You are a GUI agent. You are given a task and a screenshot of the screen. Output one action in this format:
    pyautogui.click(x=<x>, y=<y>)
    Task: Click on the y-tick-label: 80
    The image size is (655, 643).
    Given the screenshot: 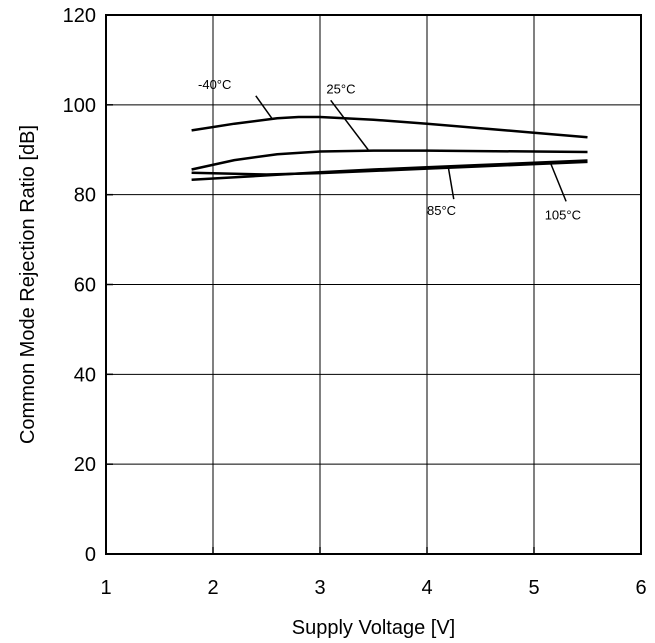 What is the action you would take?
    pyautogui.click(x=85, y=196)
    